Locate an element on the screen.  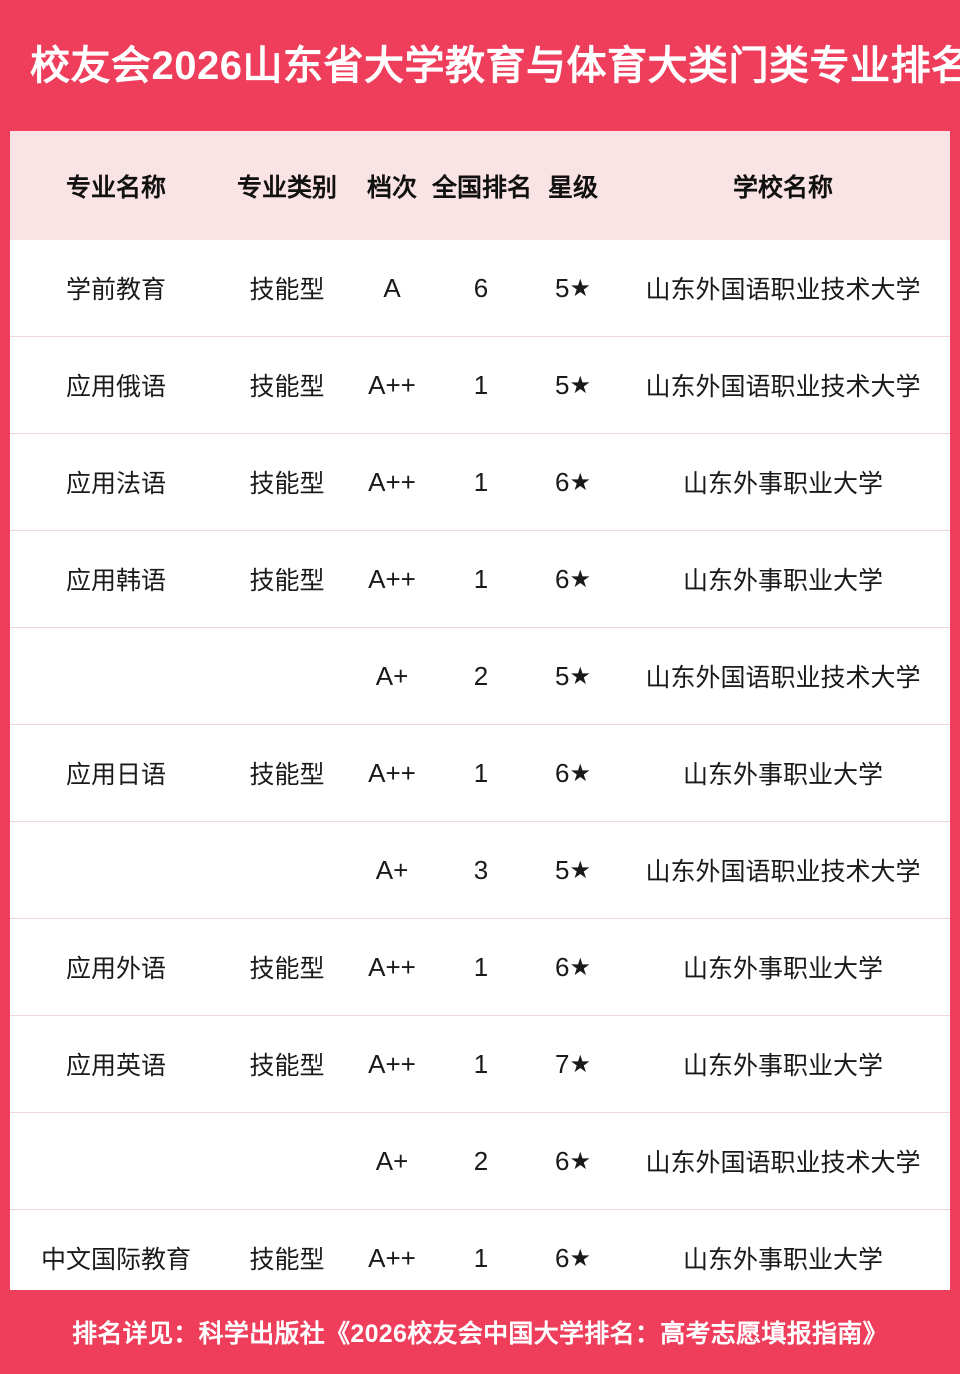
table-row: 应用外语 技能型 A++ 1 6★ 山东外事职业大学 is located at coordinates (480, 967).